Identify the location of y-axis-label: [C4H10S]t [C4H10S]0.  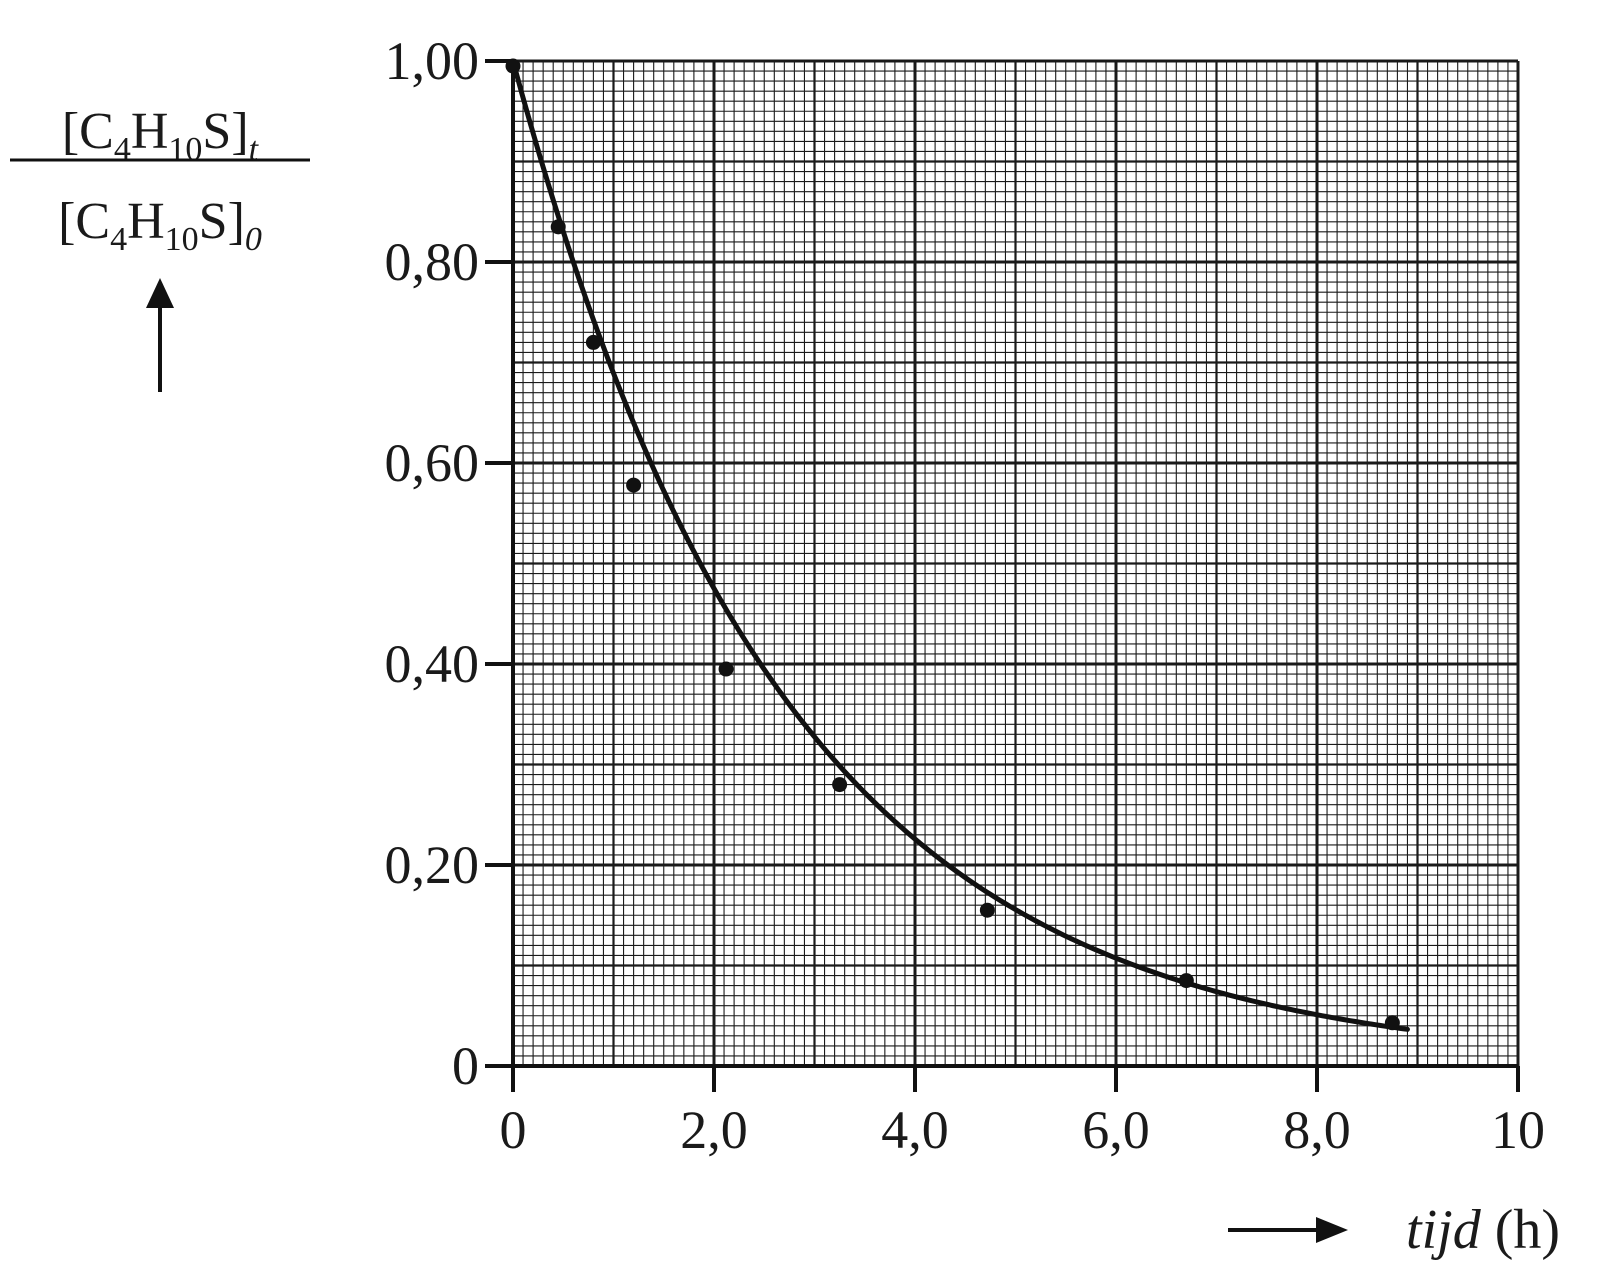
(160, 247).